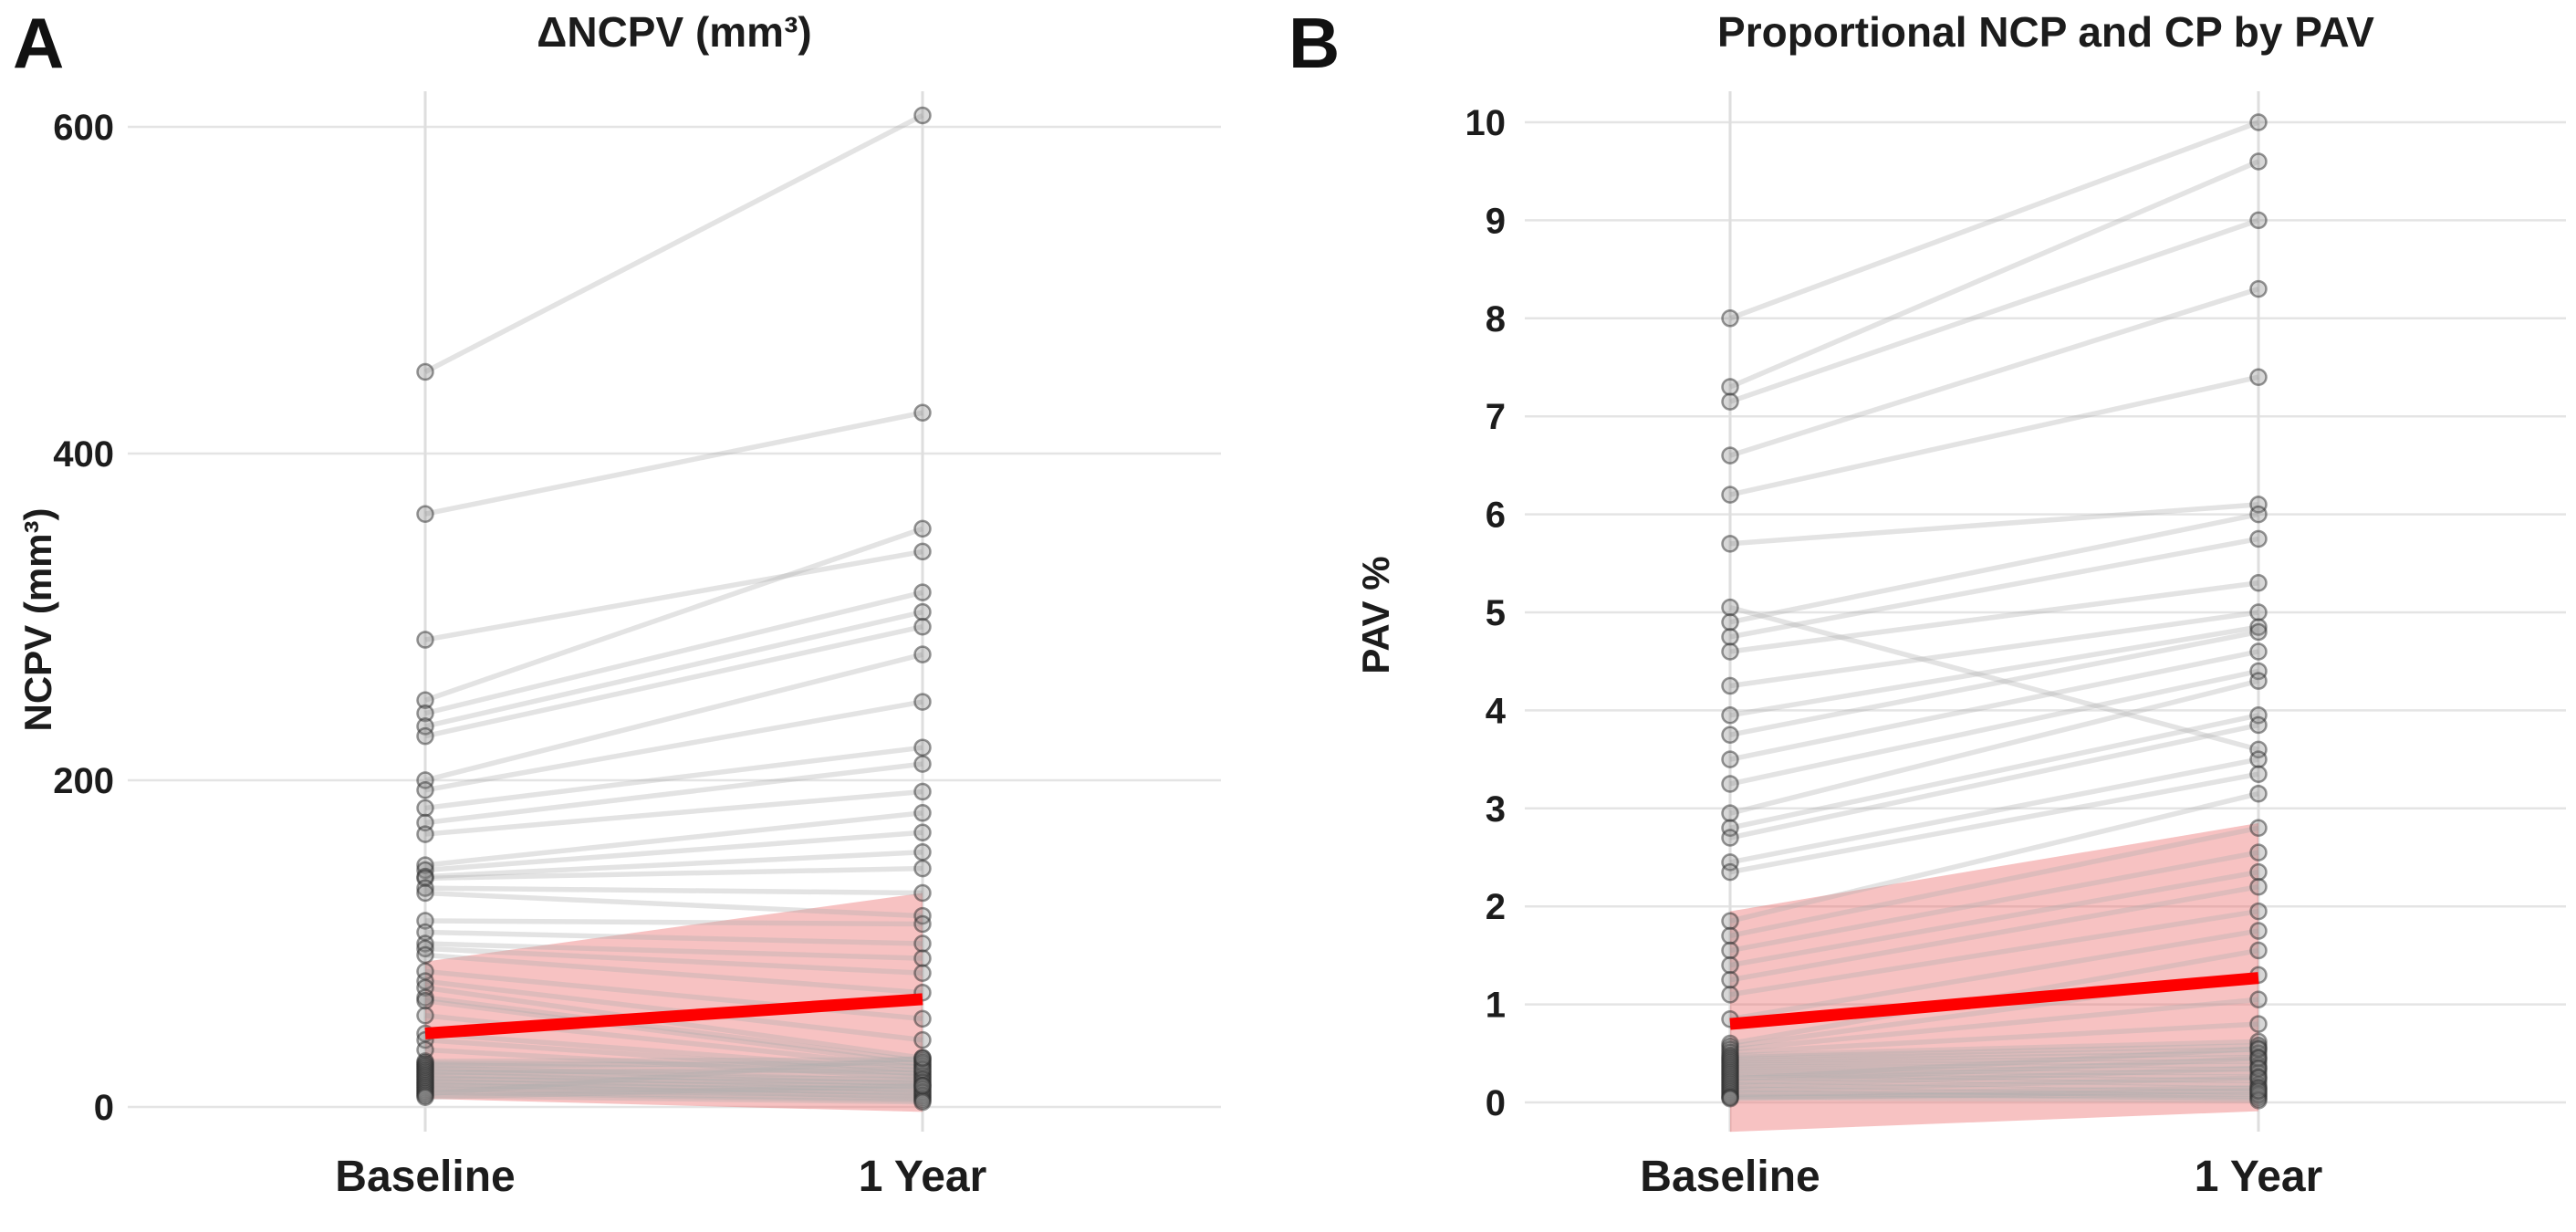  Describe the element at coordinates (1496, 613) in the screenshot. I see `y-tick-label: 5` at that location.